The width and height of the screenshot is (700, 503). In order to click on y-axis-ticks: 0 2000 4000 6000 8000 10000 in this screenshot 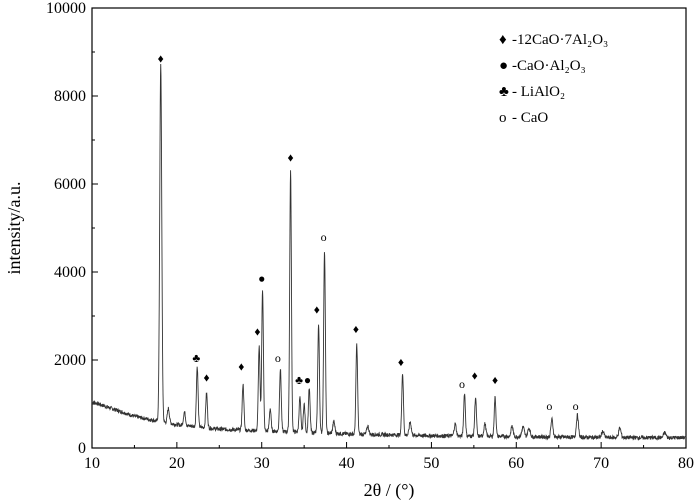, I will do `click(72, 228)`.